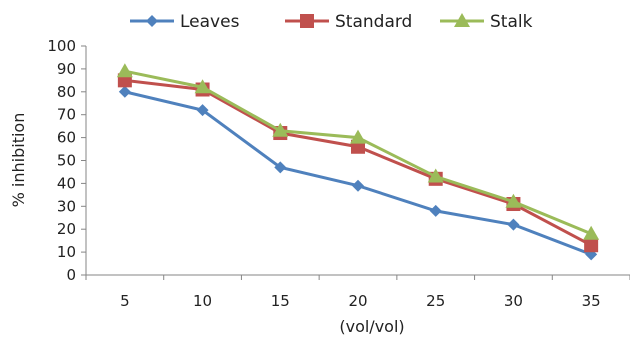  Describe the element at coordinates (61, 46) in the screenshot. I see `y-tick-label: 100` at that location.